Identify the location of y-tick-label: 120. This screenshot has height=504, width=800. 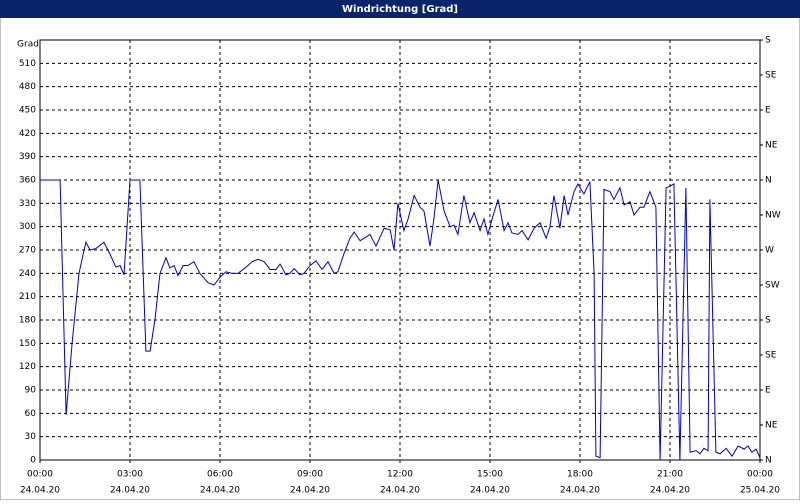
(27, 367).